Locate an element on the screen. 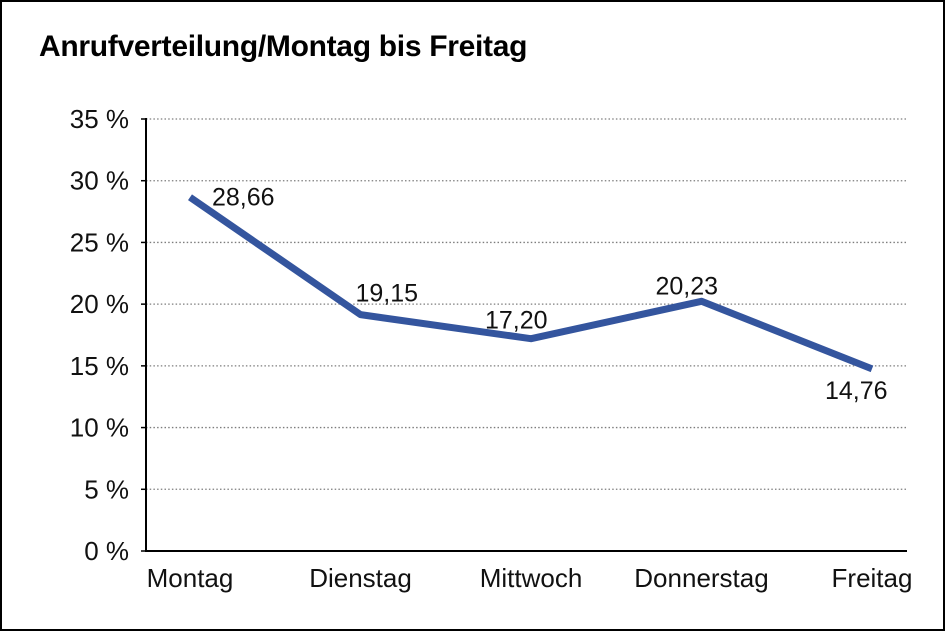  x-tick-label: Mittwoch is located at coordinates (531, 578).